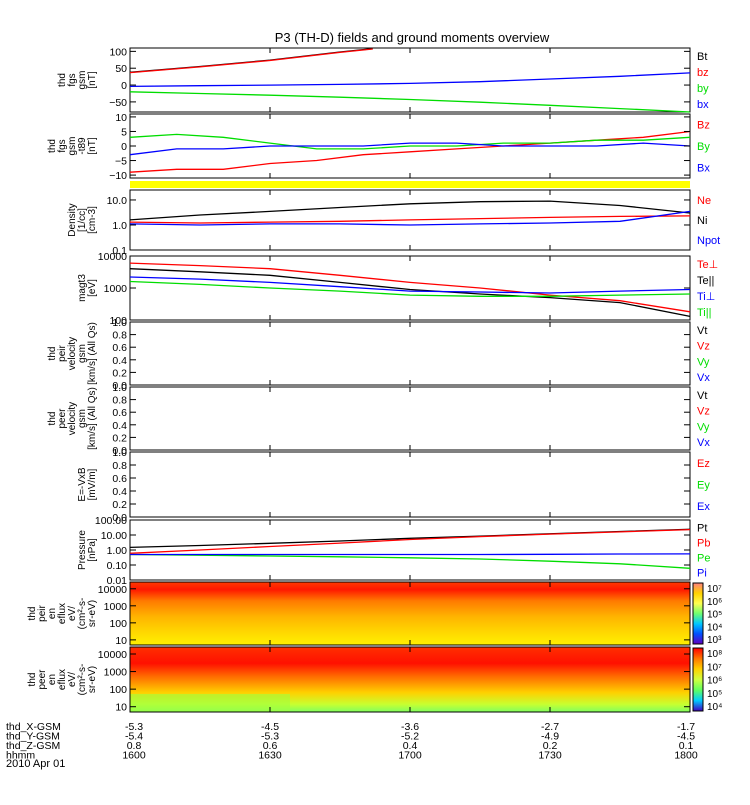 Image resolution: width=750 pixels, height=805 pixels. I want to click on x-axis-value: -5.3, so click(134, 727).